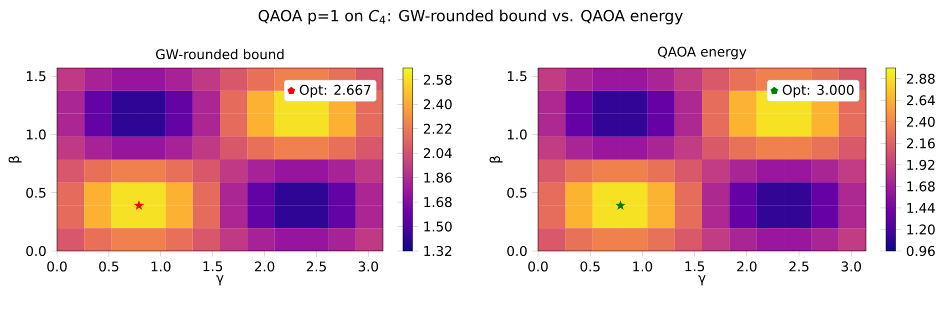  I want to click on color-bar-label: 2.64, so click(920, 100).